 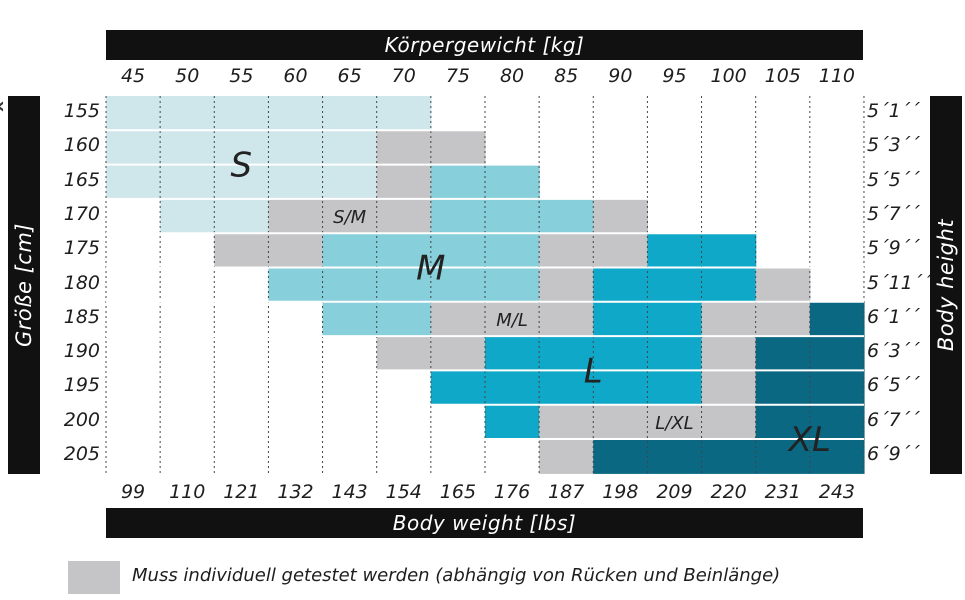 I want to click on chevron-left-icon: ‹, so click(x=2, y=106).